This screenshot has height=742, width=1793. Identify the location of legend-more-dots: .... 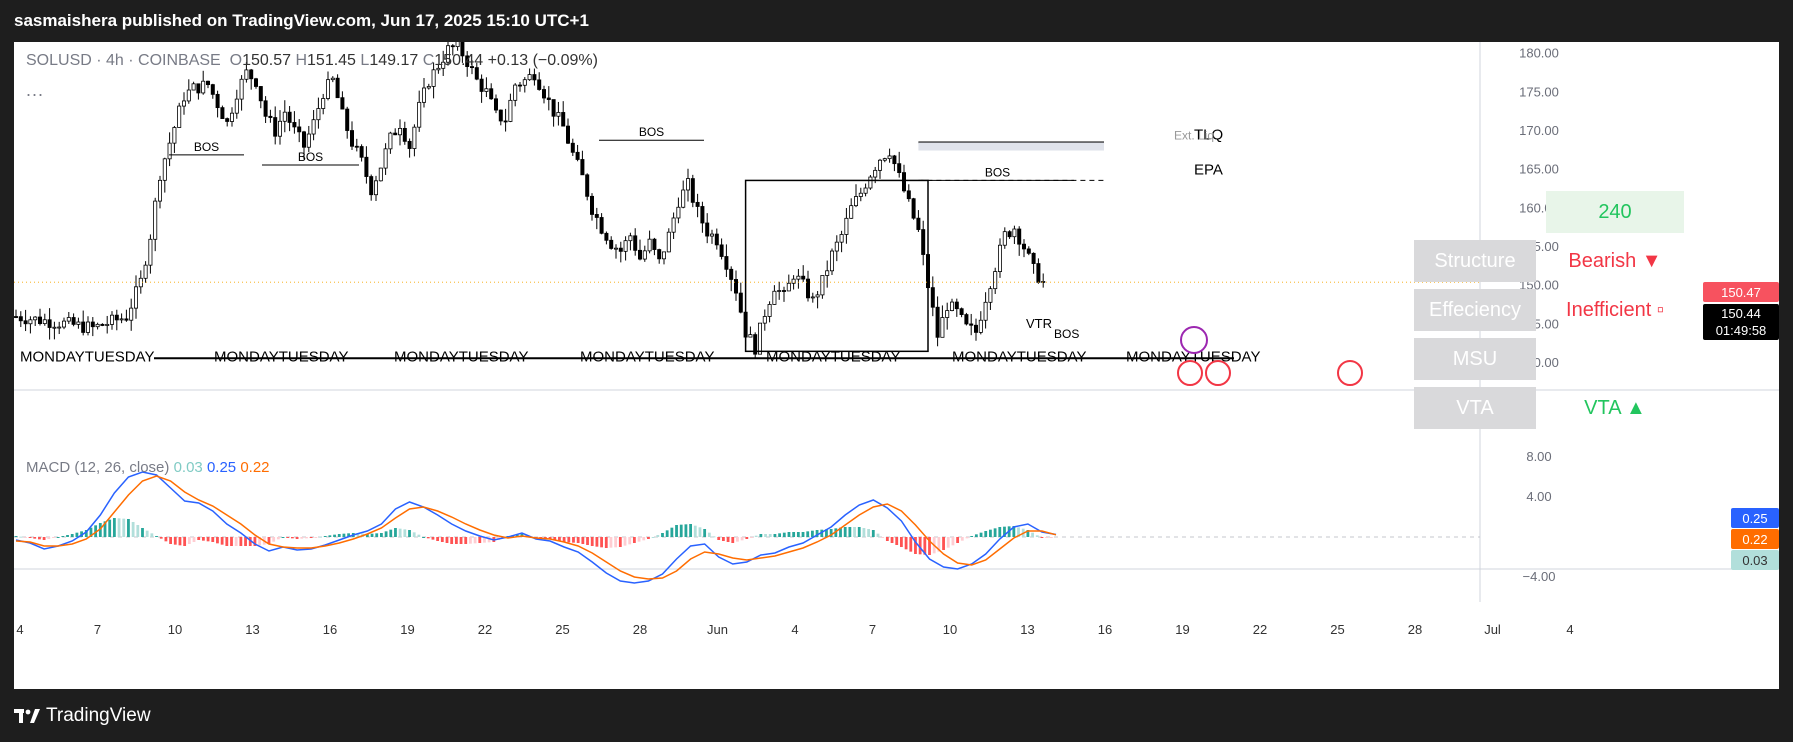
(35, 90).